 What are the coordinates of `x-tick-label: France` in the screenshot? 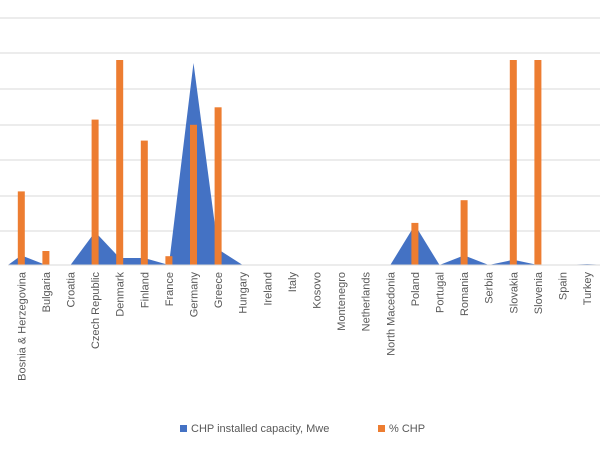 It's located at (170, 289).